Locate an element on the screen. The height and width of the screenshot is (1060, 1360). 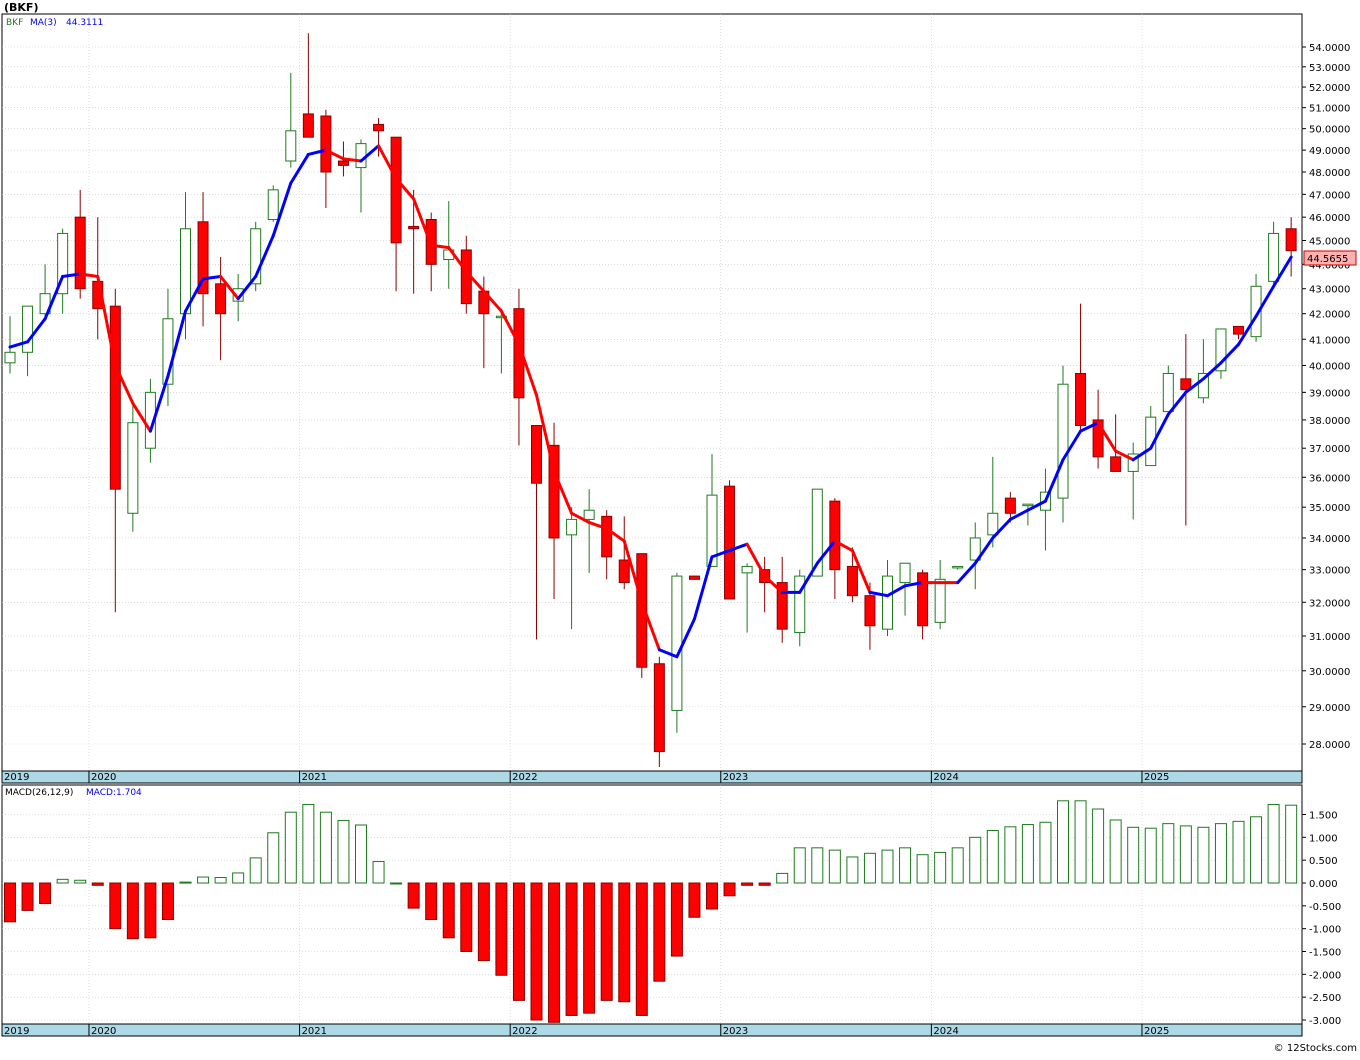
macd-x-axis-band is located at coordinates (652, 1030).